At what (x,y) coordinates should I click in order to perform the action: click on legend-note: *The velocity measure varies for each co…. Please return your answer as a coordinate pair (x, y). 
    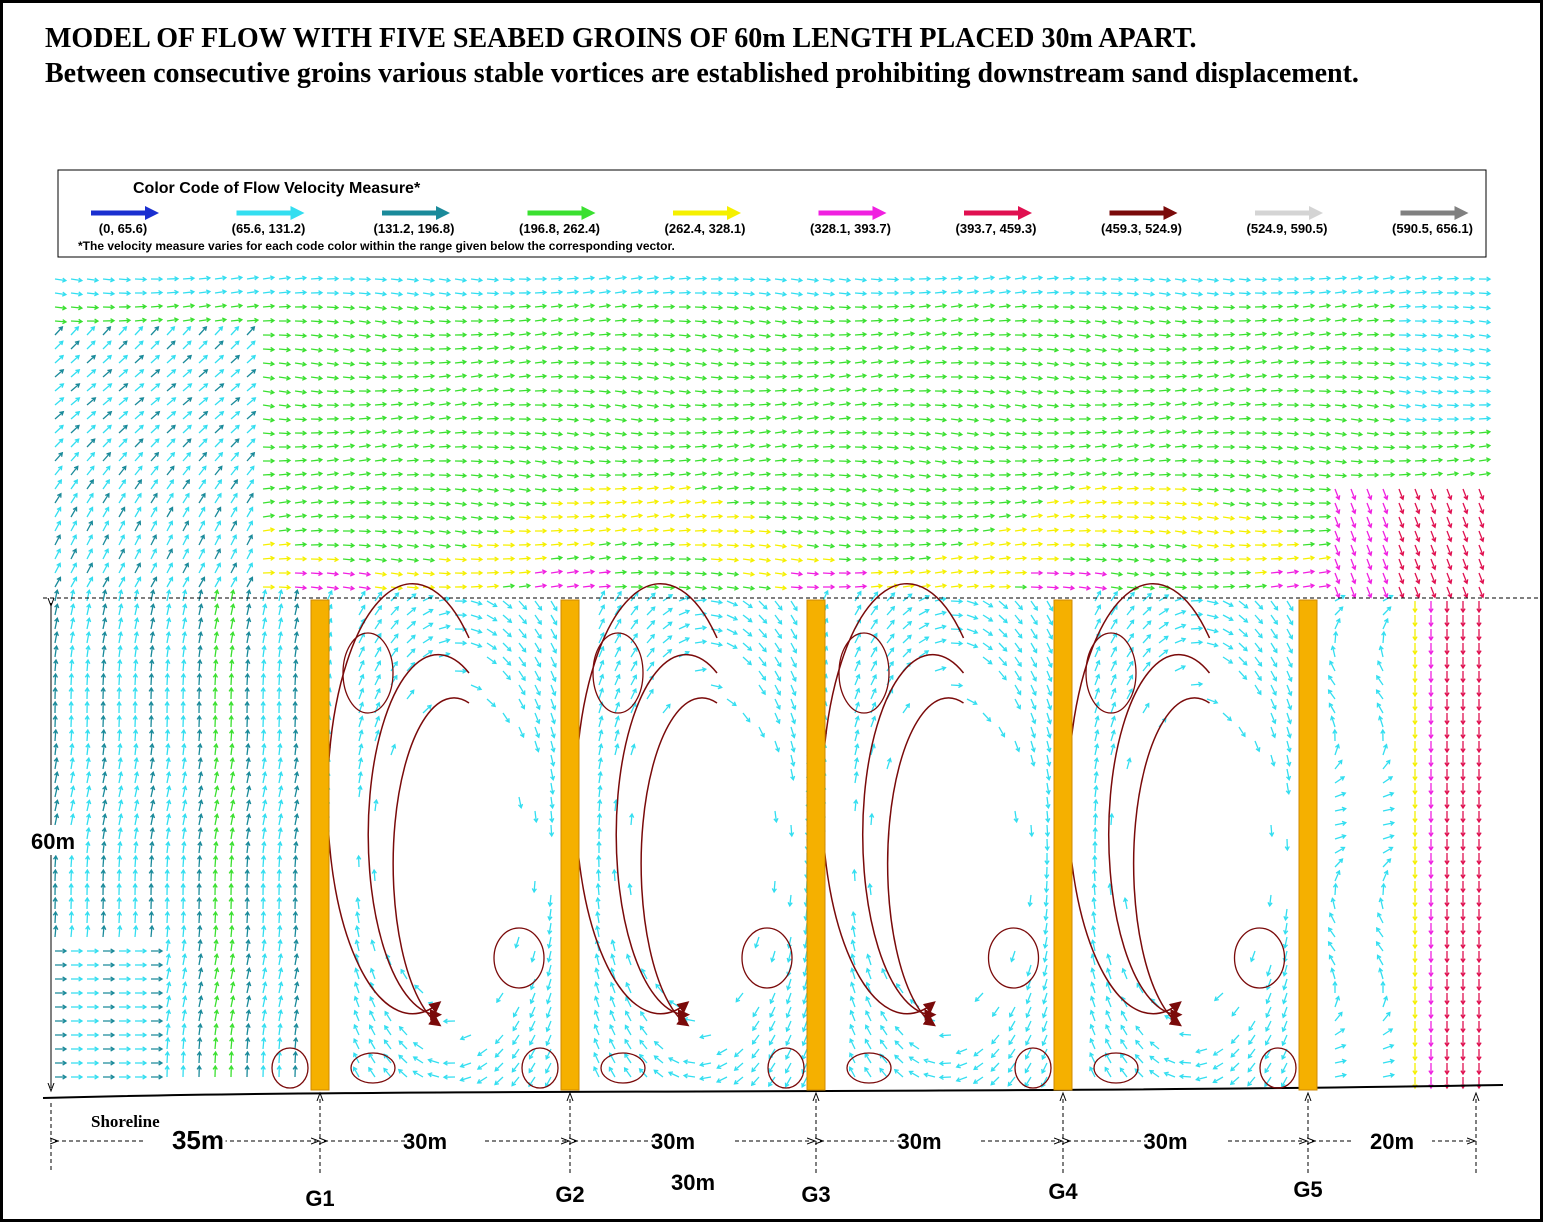
    Looking at the image, I should click on (376, 246).